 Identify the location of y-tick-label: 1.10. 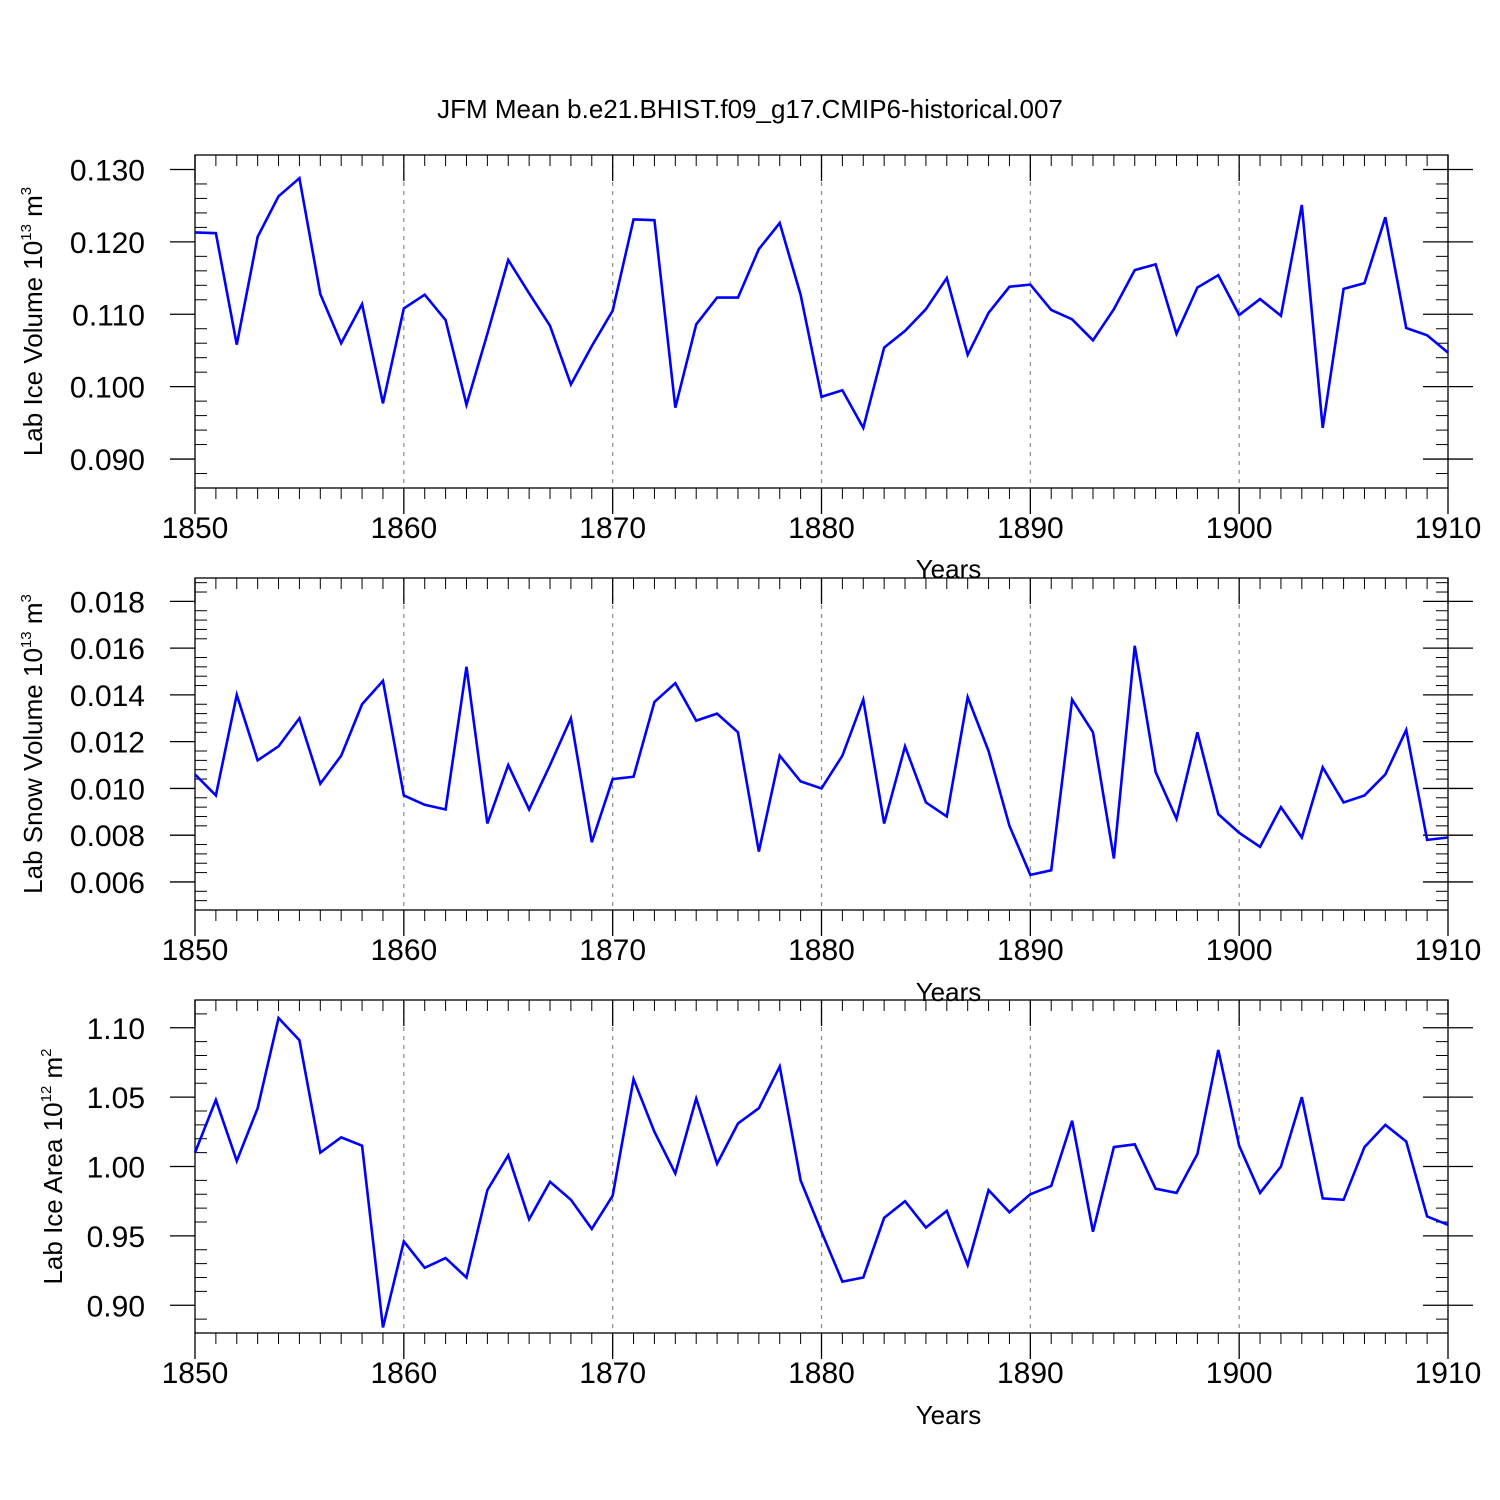
(116, 1029).